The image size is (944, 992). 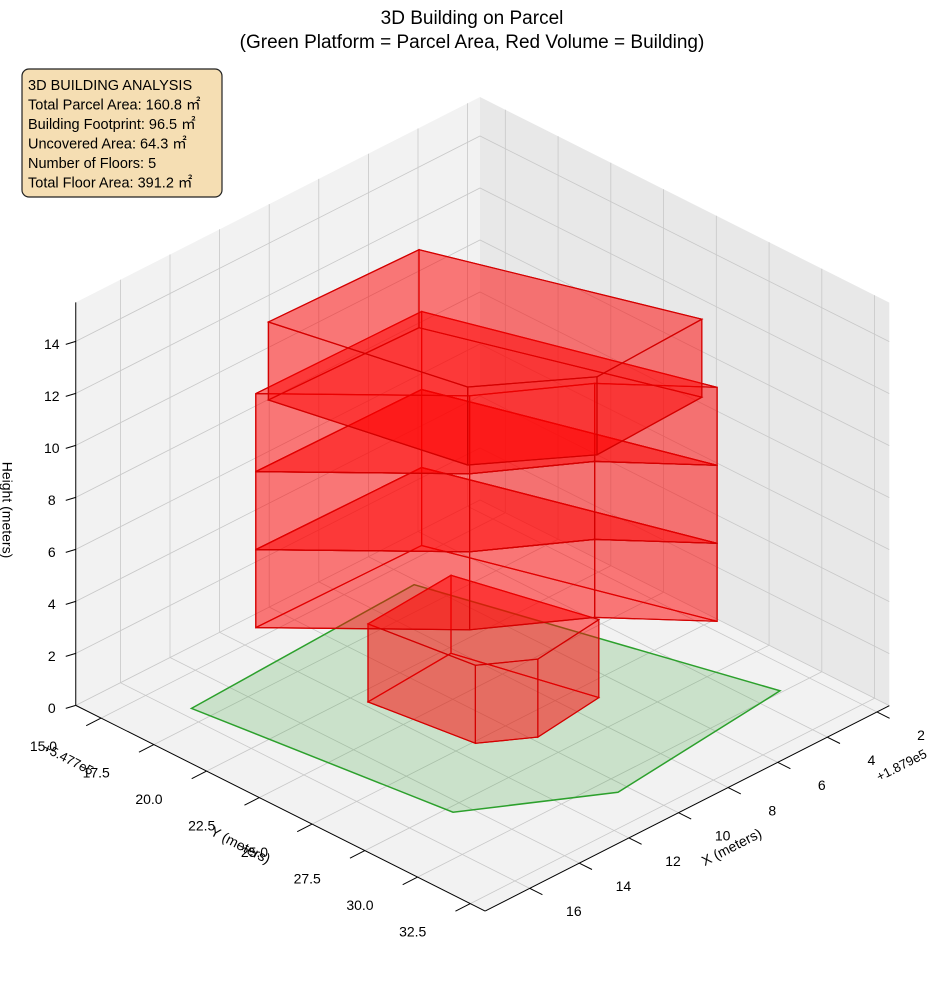 I want to click on annotation-background, so click(x=122, y=133).